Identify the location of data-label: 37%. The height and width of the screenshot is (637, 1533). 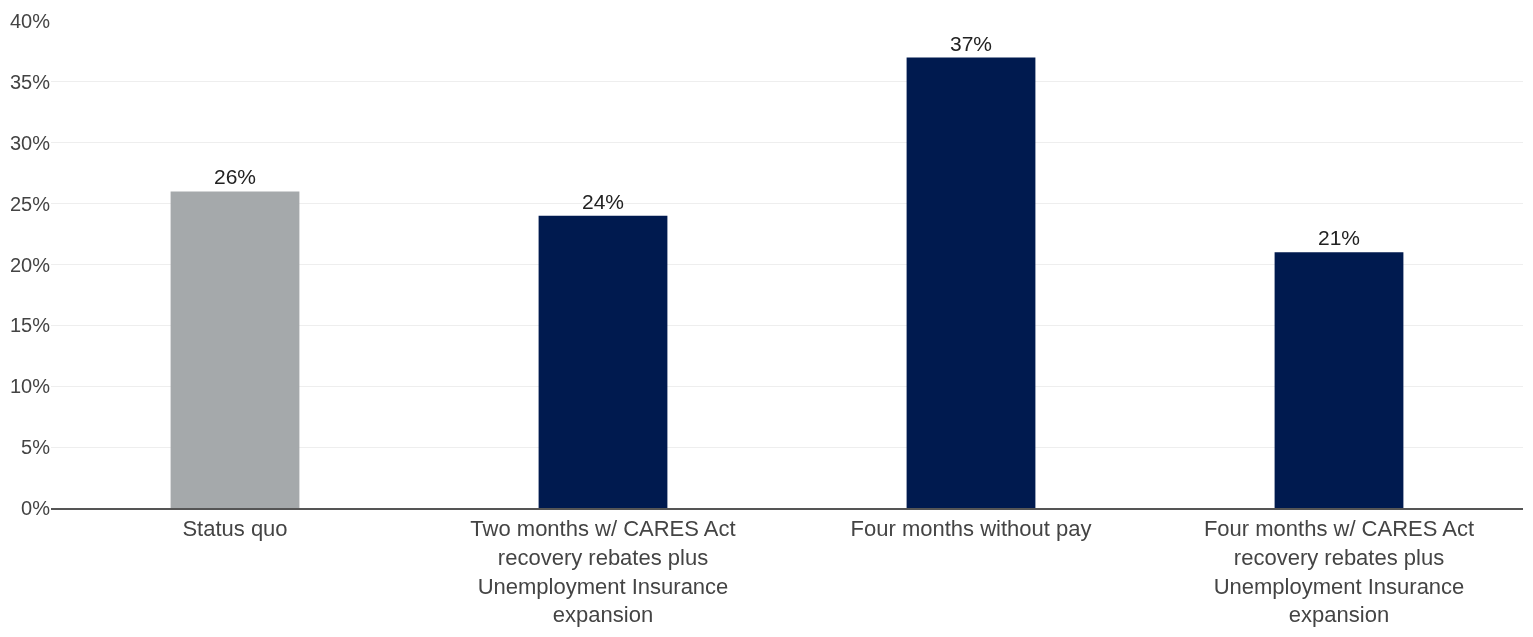
(971, 43).